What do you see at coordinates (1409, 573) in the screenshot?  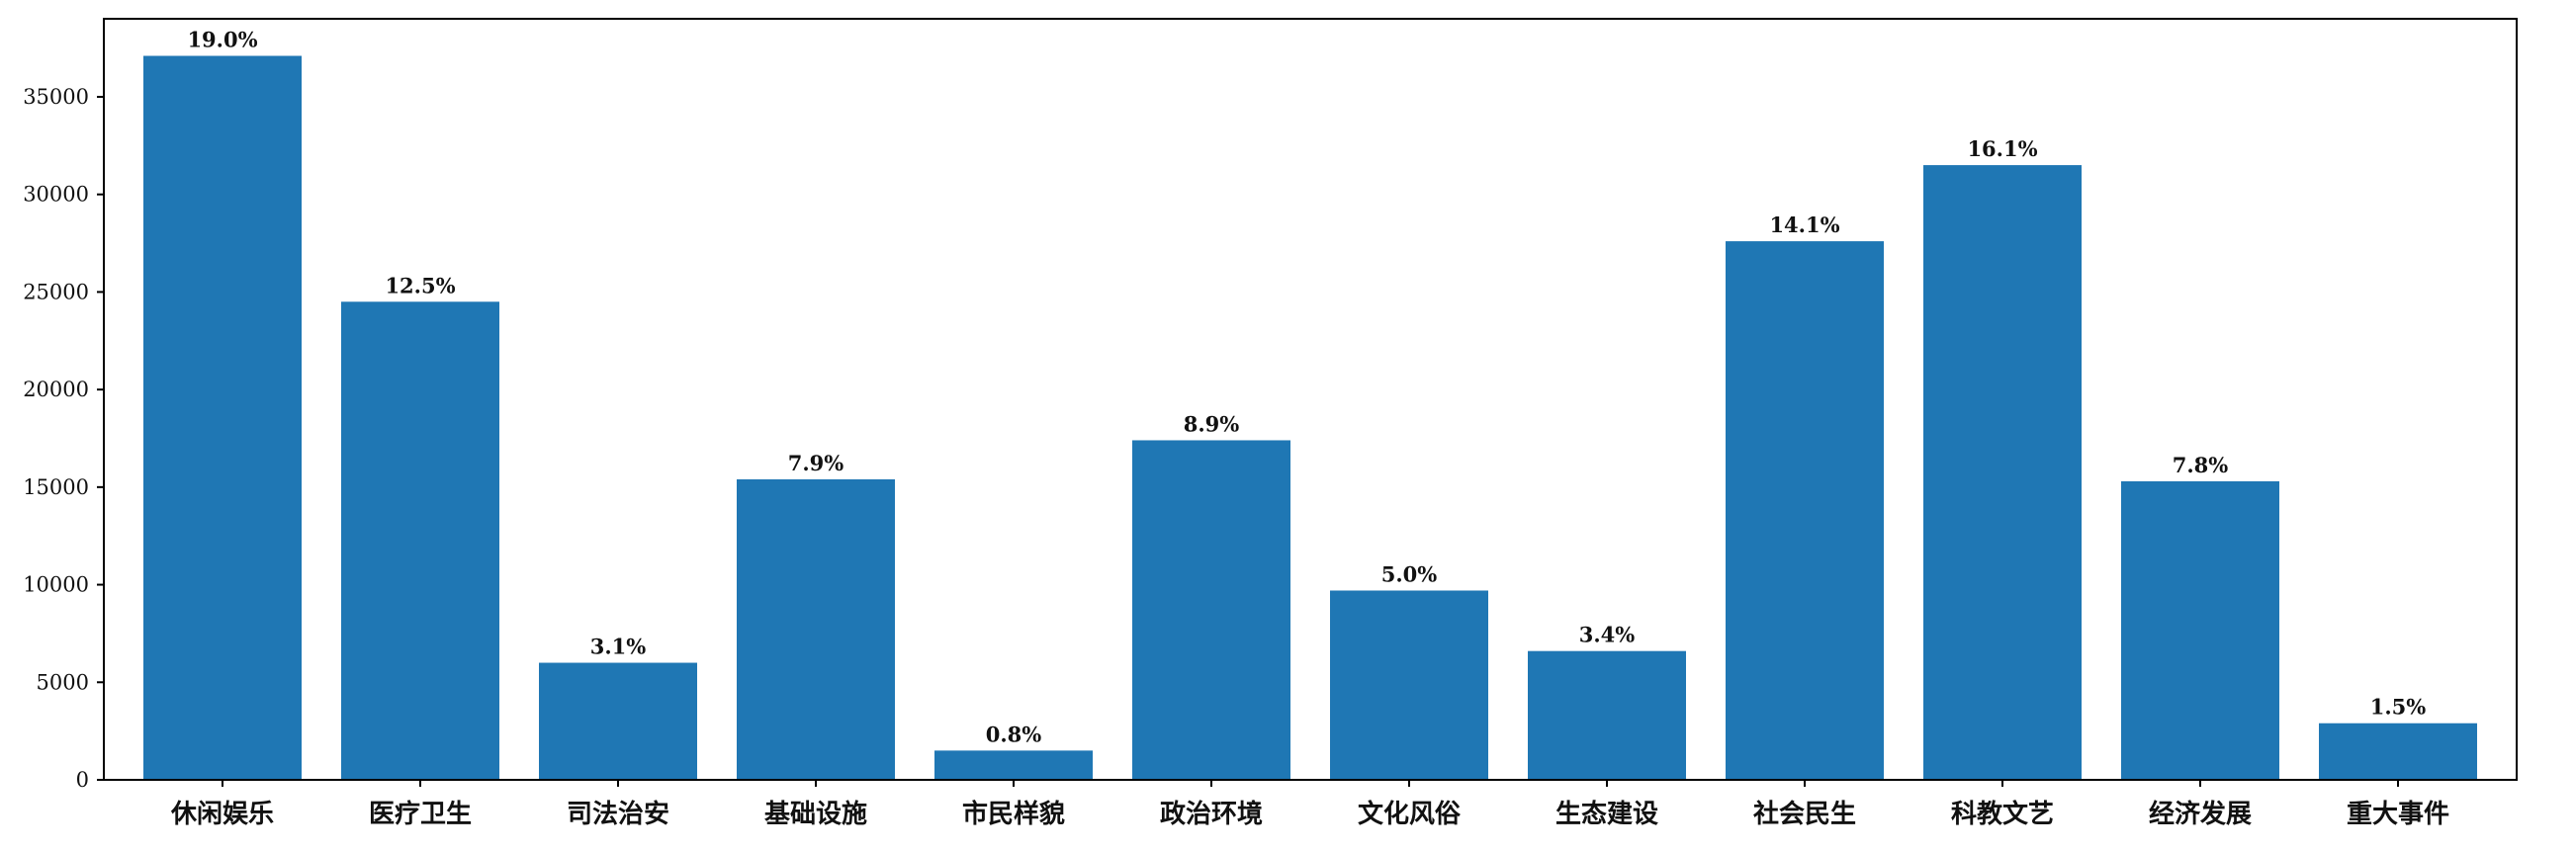 I see `data-label: 5.0%` at bounding box center [1409, 573].